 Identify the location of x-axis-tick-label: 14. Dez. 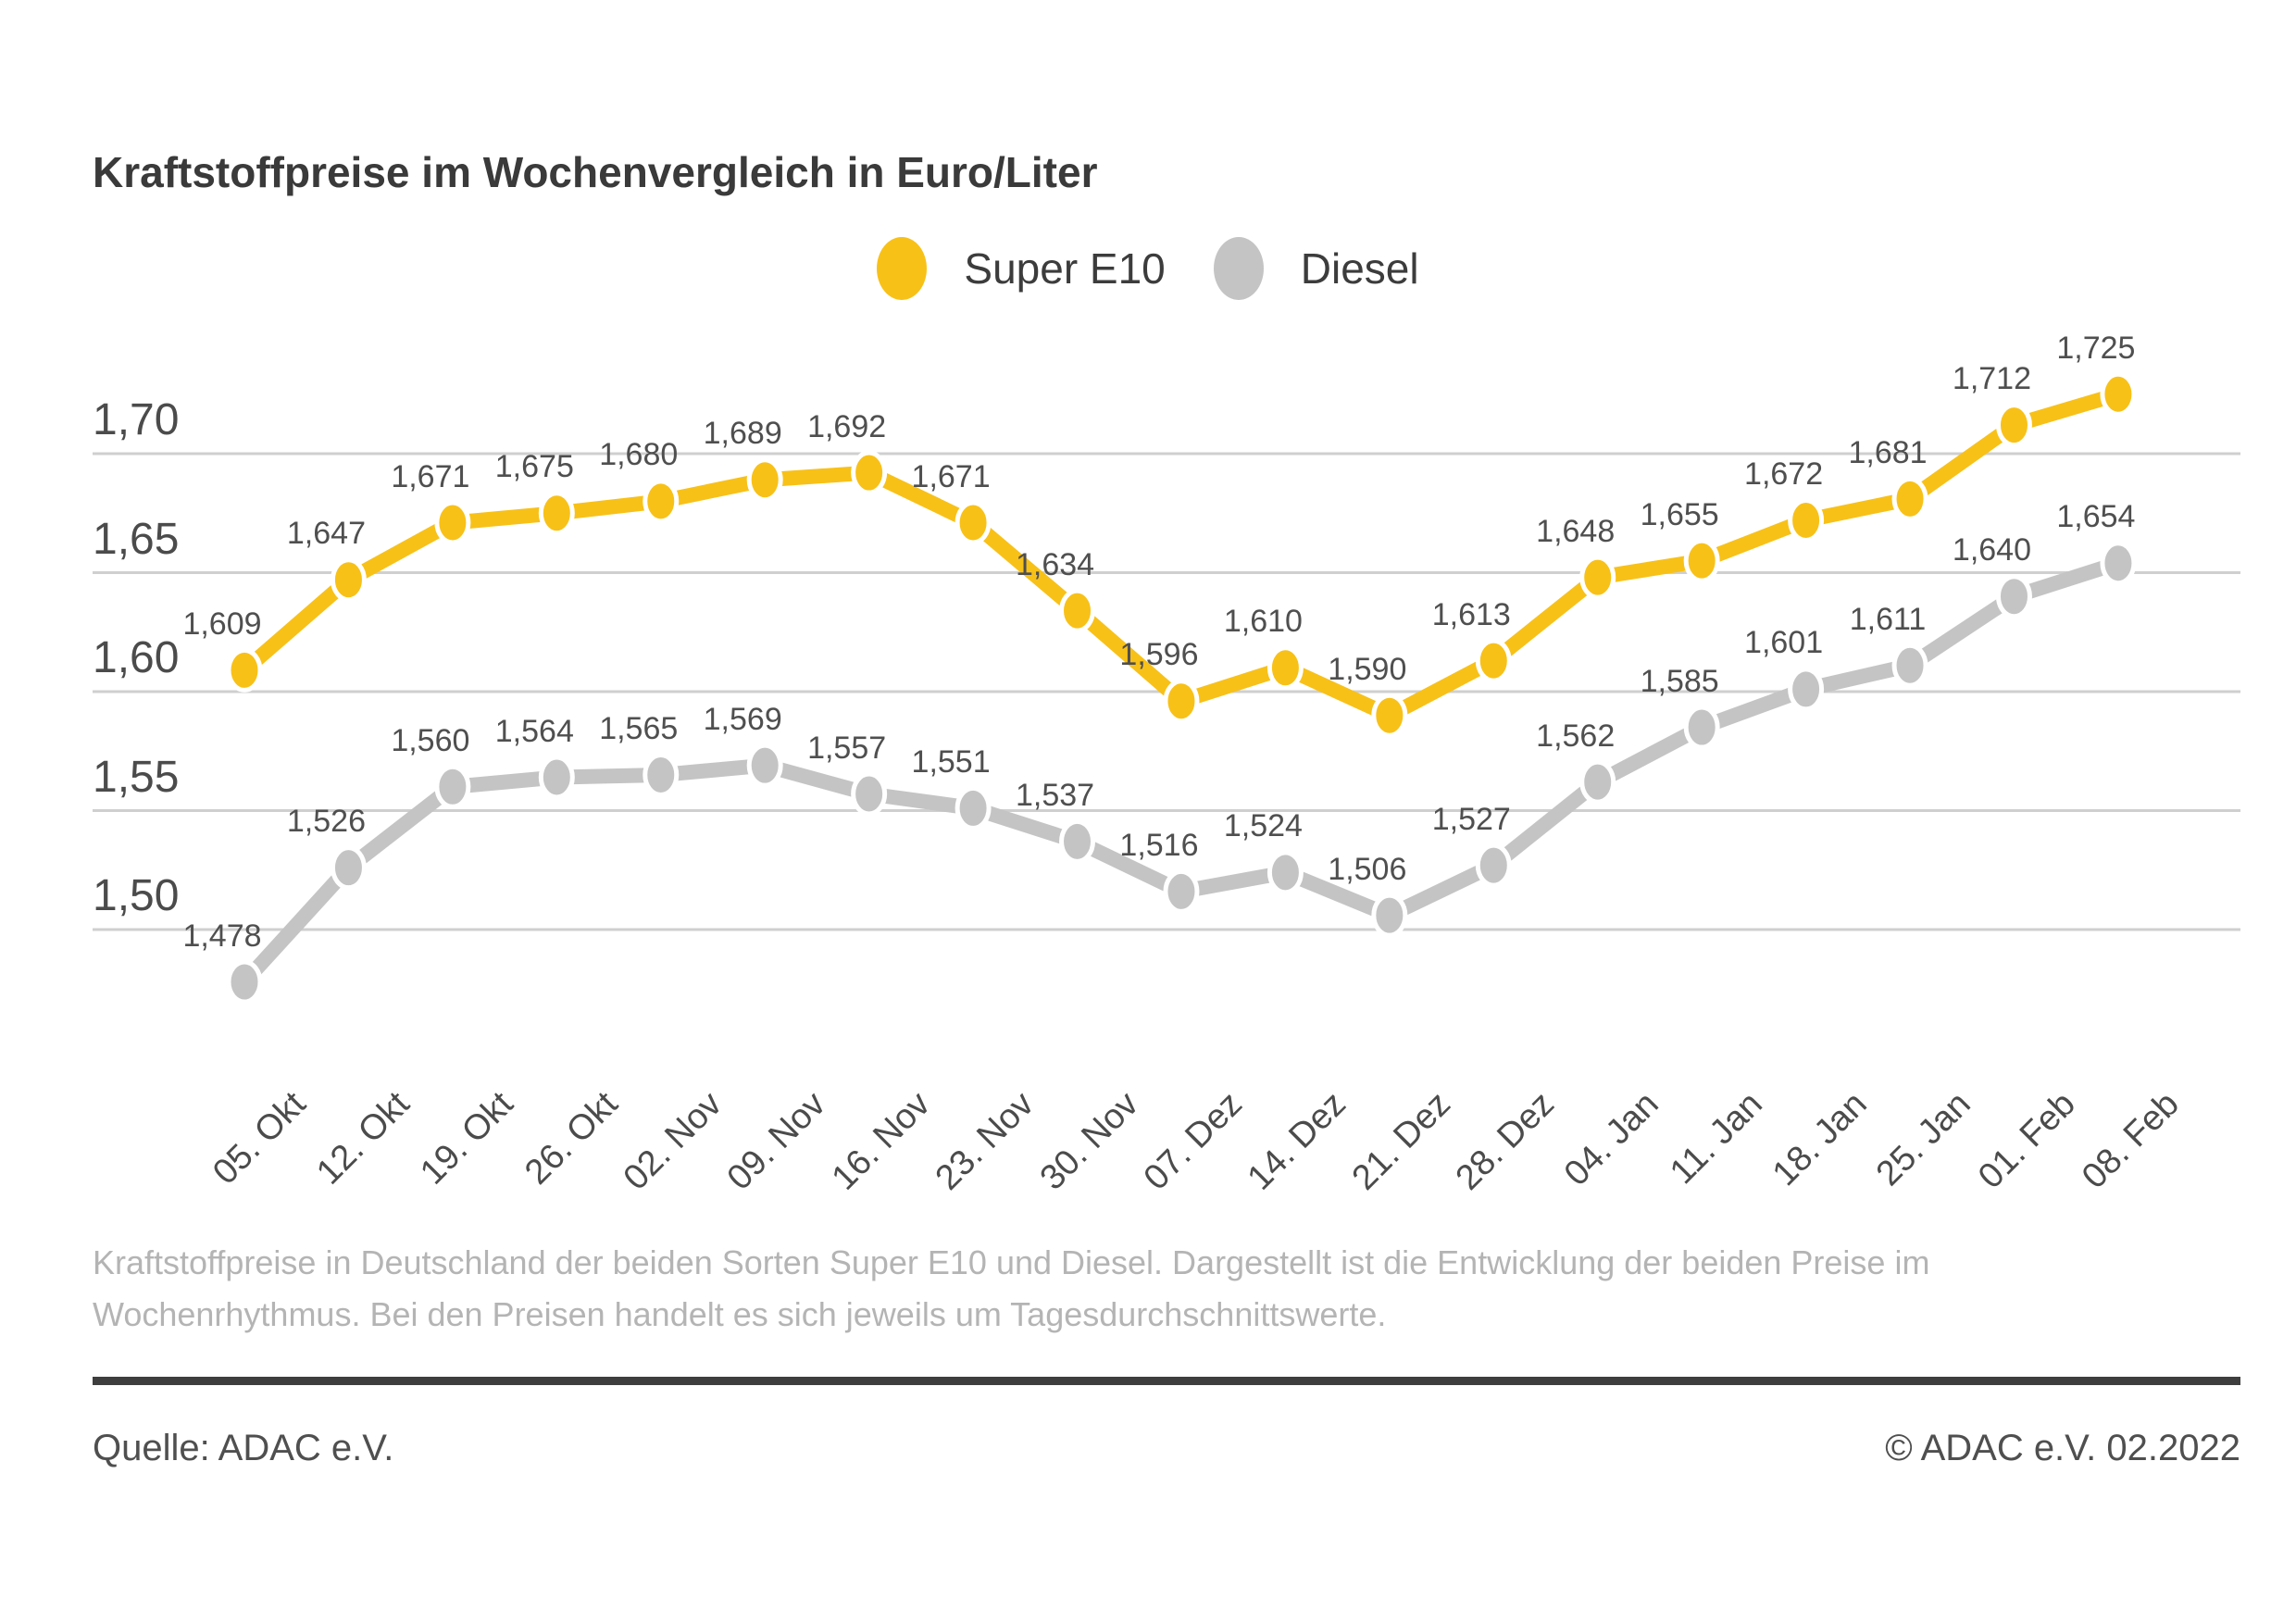
(1297, 1141).